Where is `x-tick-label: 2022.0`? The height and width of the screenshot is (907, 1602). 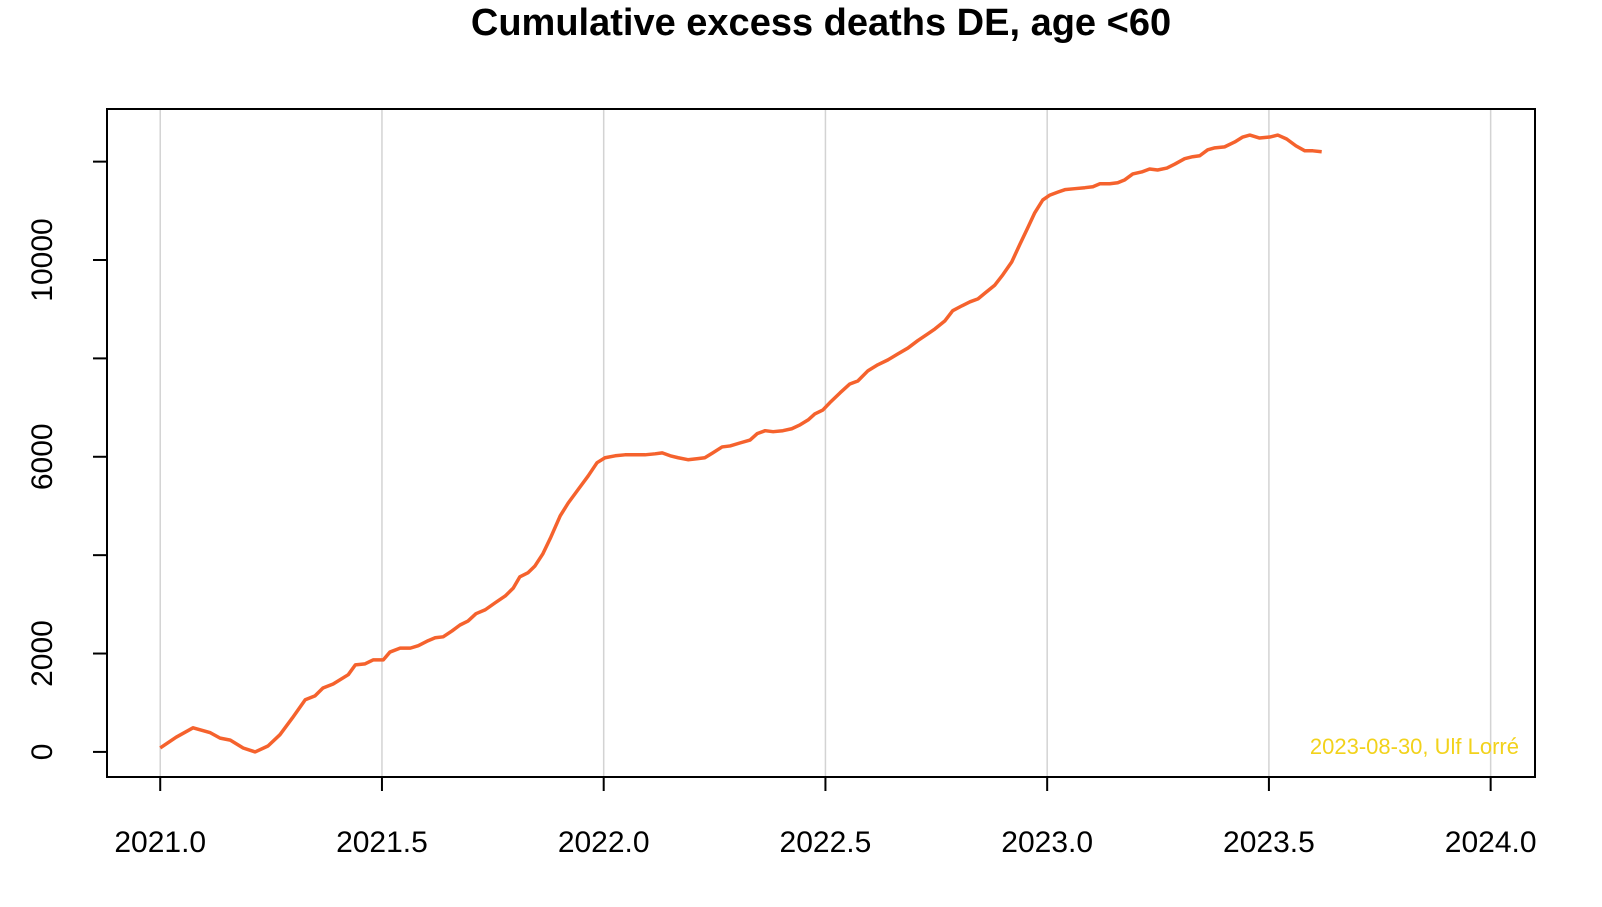
x-tick-label: 2022.0 is located at coordinates (604, 842).